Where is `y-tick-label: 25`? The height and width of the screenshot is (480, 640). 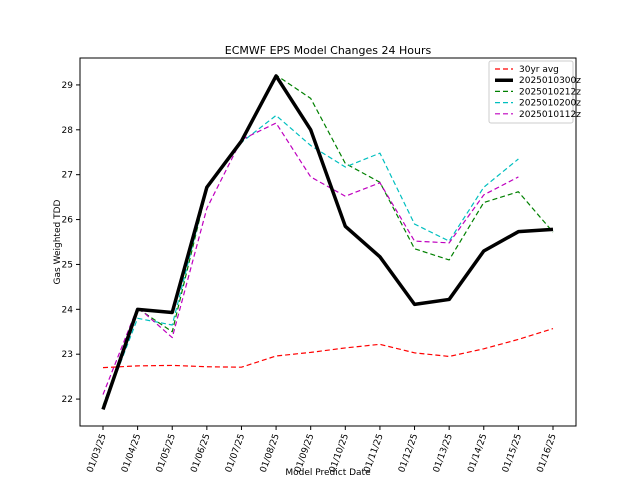
y-tick-label: 25 is located at coordinates (67, 265).